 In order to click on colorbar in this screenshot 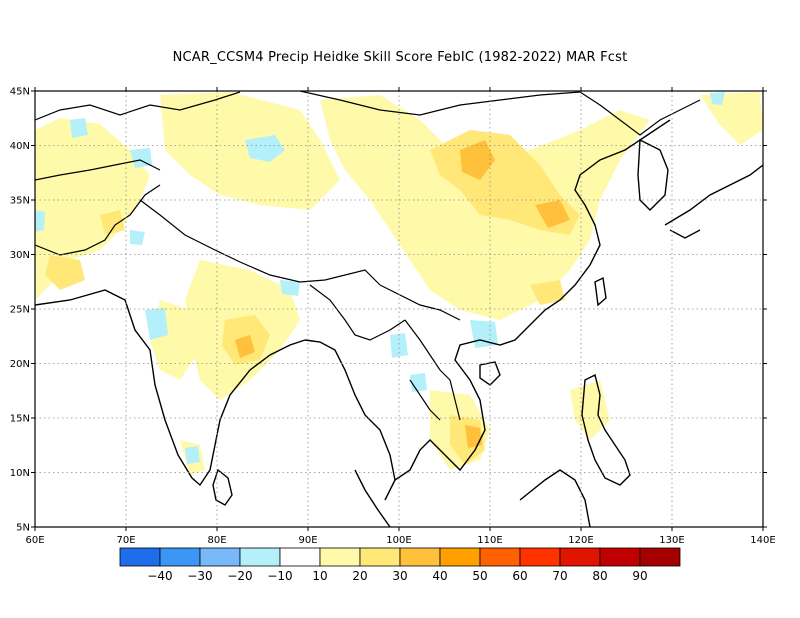, I will do `click(400, 557)`.